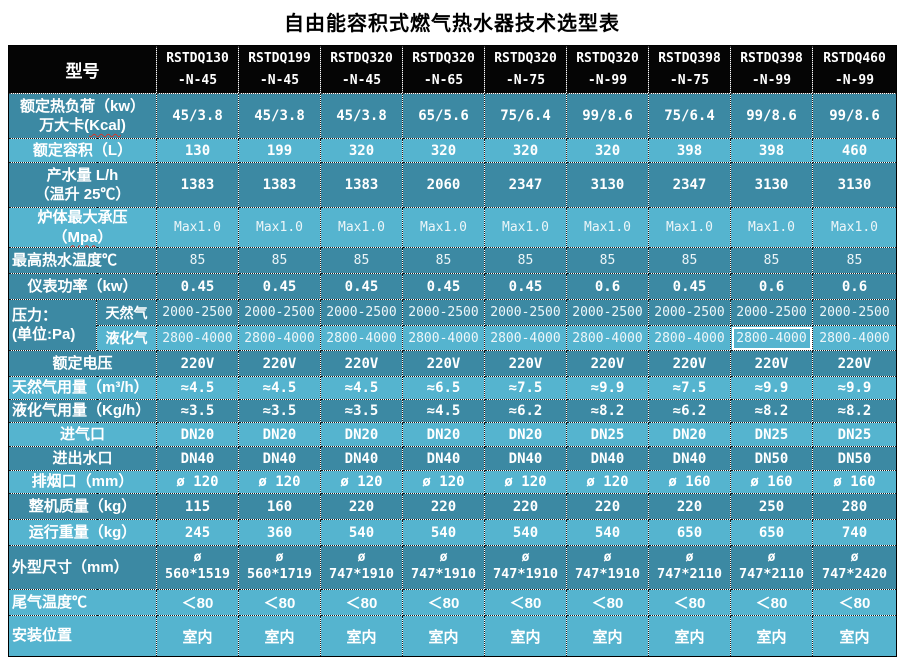 This screenshot has height=667, width=904. Describe the element at coordinates (689, 388) in the screenshot. I see `spec-cell: ≈7.5` at that location.